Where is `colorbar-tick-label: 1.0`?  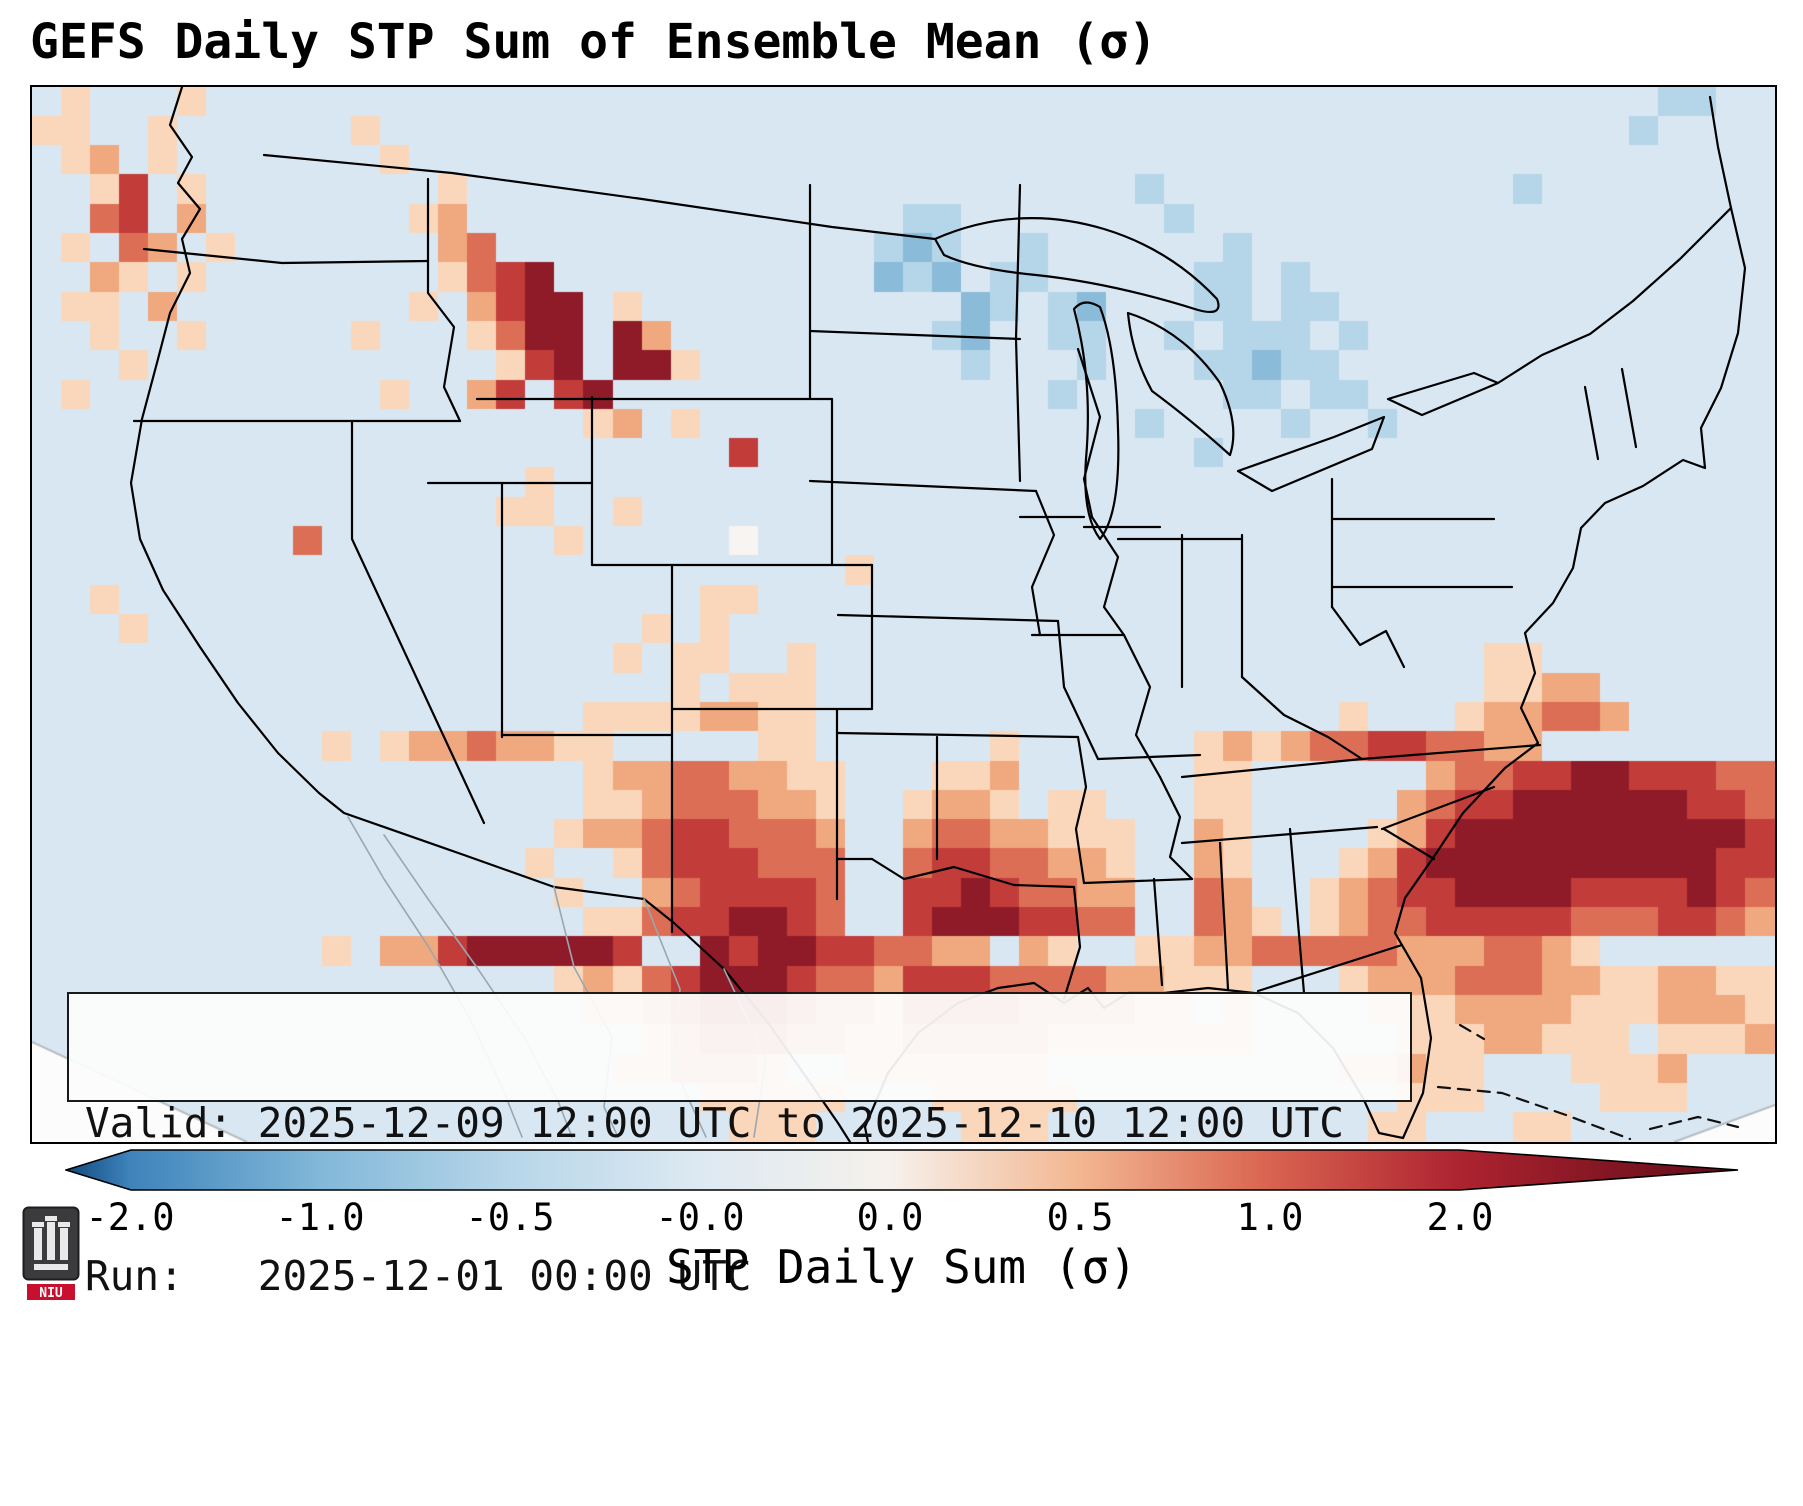
colorbar-tick-label: 1.0 is located at coordinates (1270, 1217).